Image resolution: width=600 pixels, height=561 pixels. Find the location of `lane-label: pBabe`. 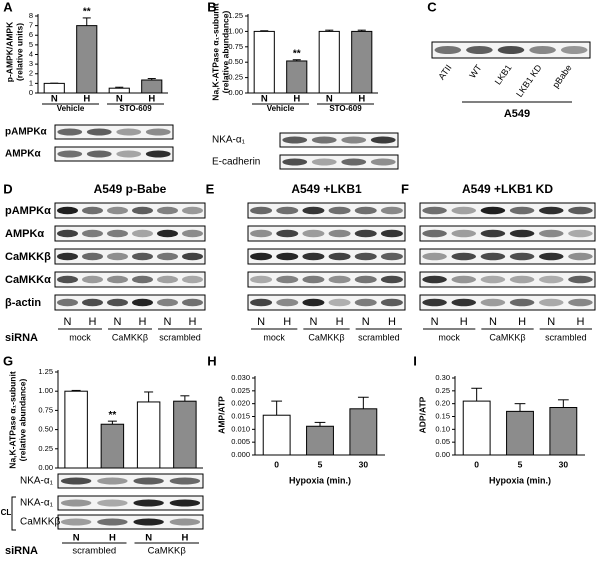

lane-label: pBabe is located at coordinates (561, 76).